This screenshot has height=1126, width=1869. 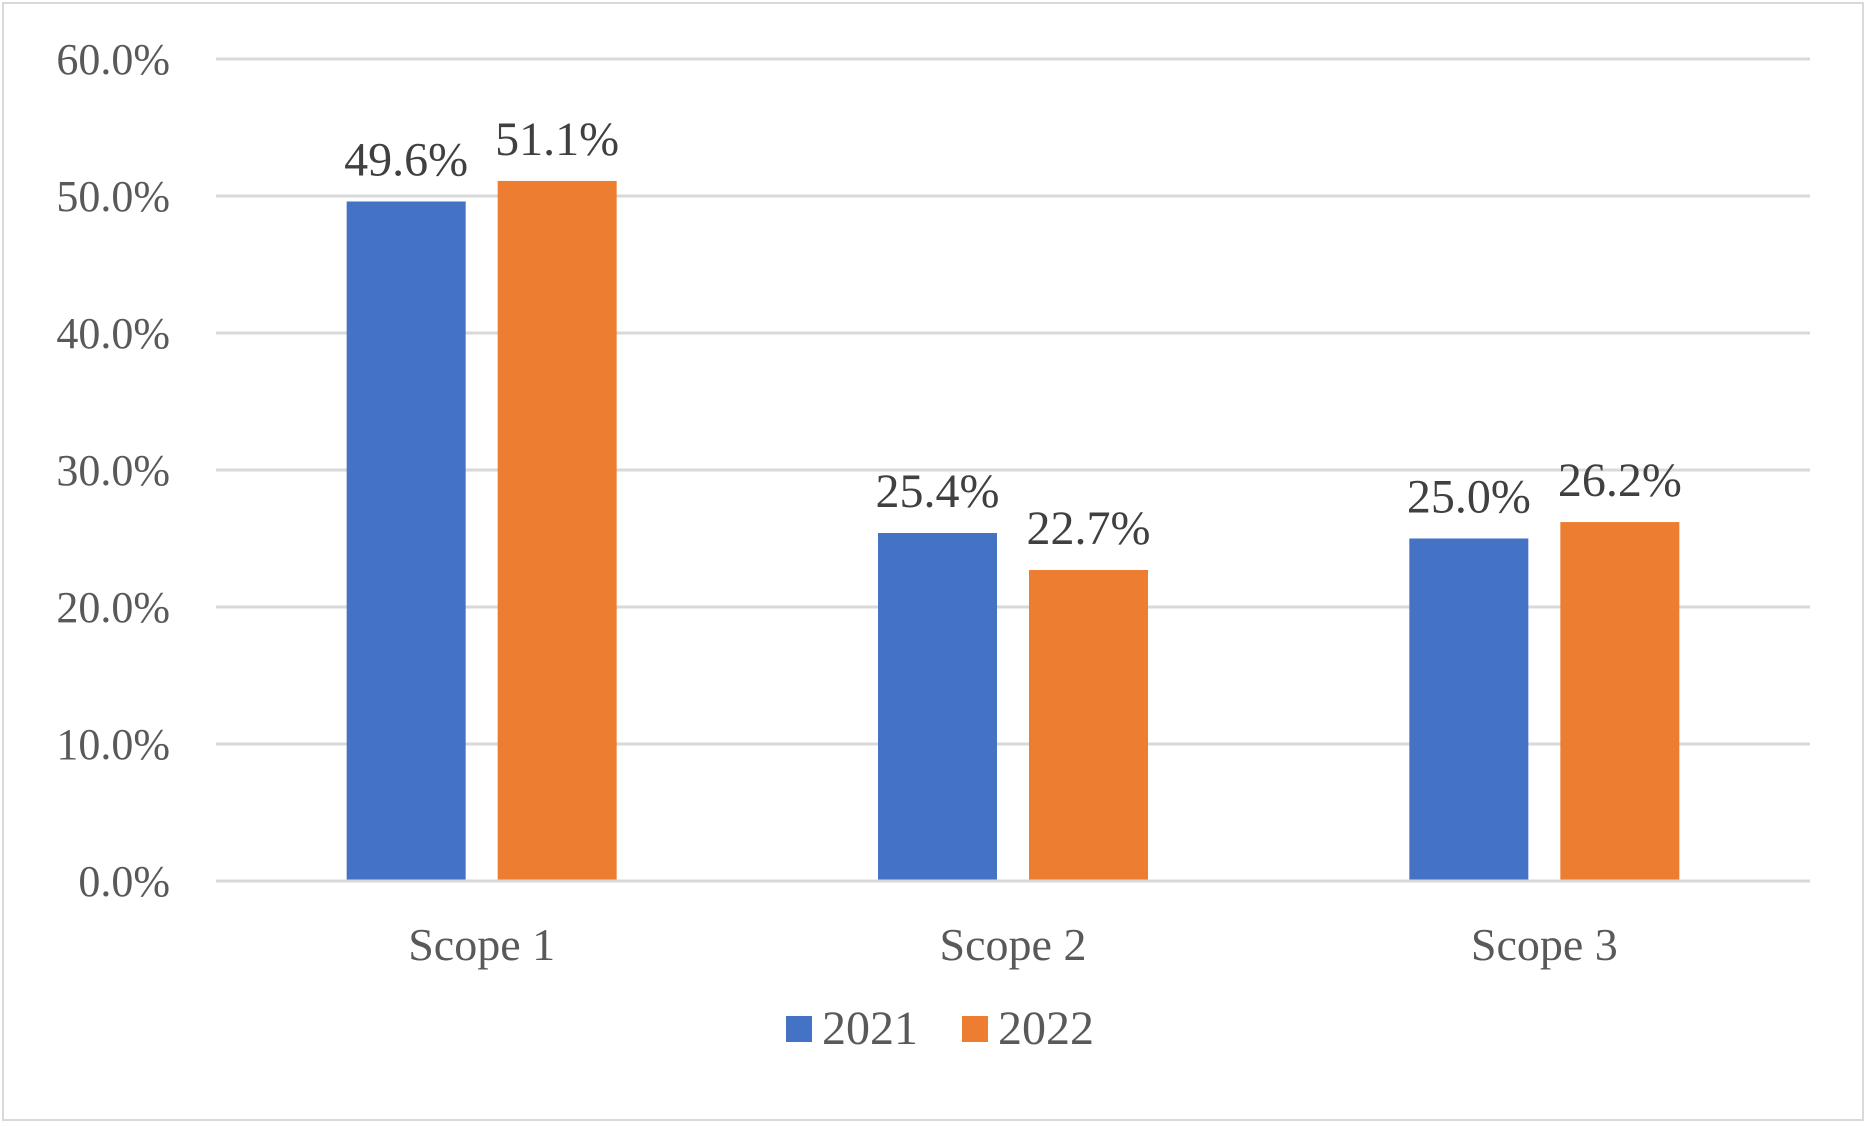 What do you see at coordinates (557, 139) in the screenshot?
I see `data-label: 51.1%` at bounding box center [557, 139].